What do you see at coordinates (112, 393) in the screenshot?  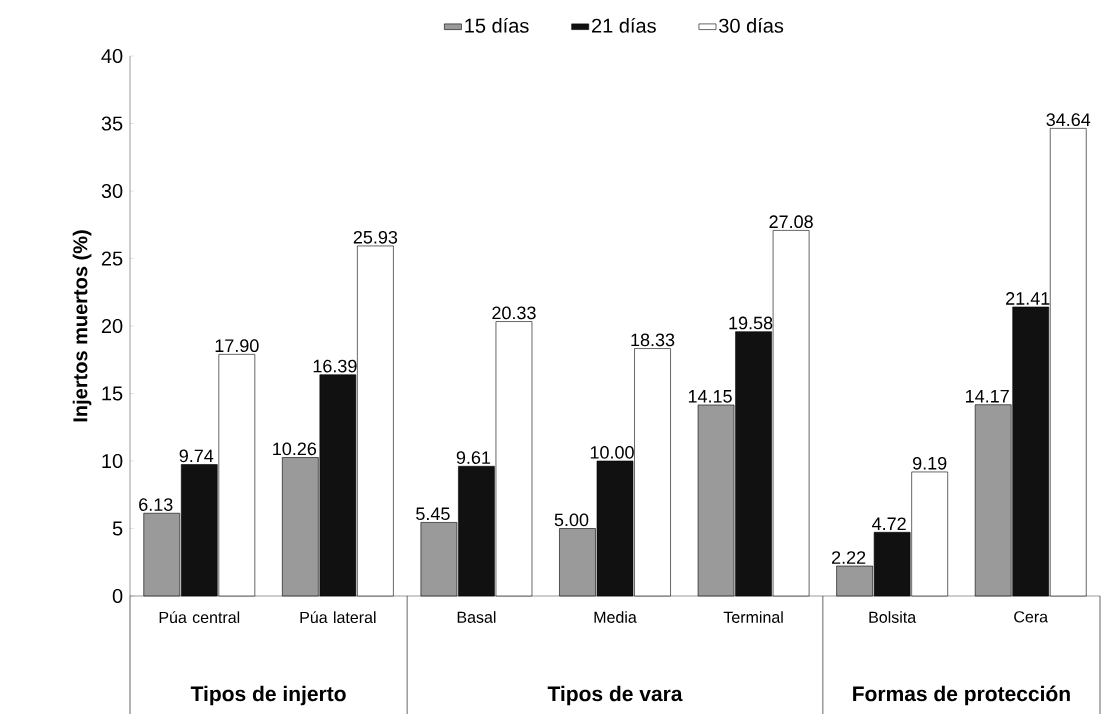 I see `y-tick-label: 15` at bounding box center [112, 393].